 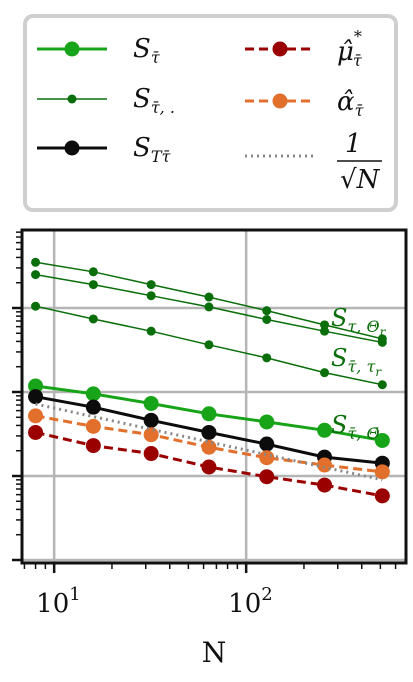 I want to click on annotation-s-tau-bar-theta-bar: Sτ̄, Θ̄, so click(x=355, y=427).